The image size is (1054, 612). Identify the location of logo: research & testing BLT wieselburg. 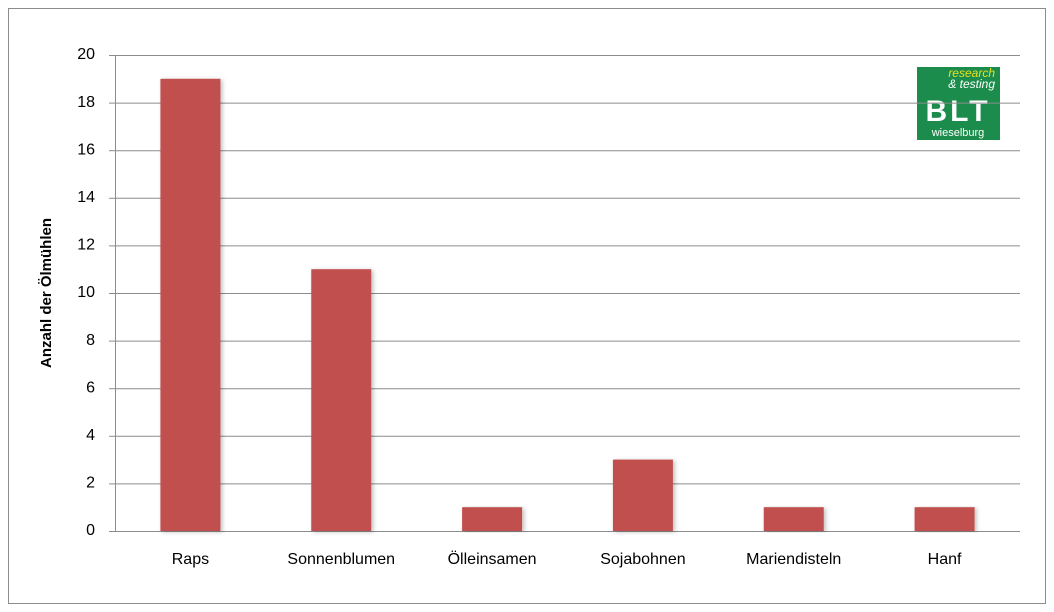
(958, 103).